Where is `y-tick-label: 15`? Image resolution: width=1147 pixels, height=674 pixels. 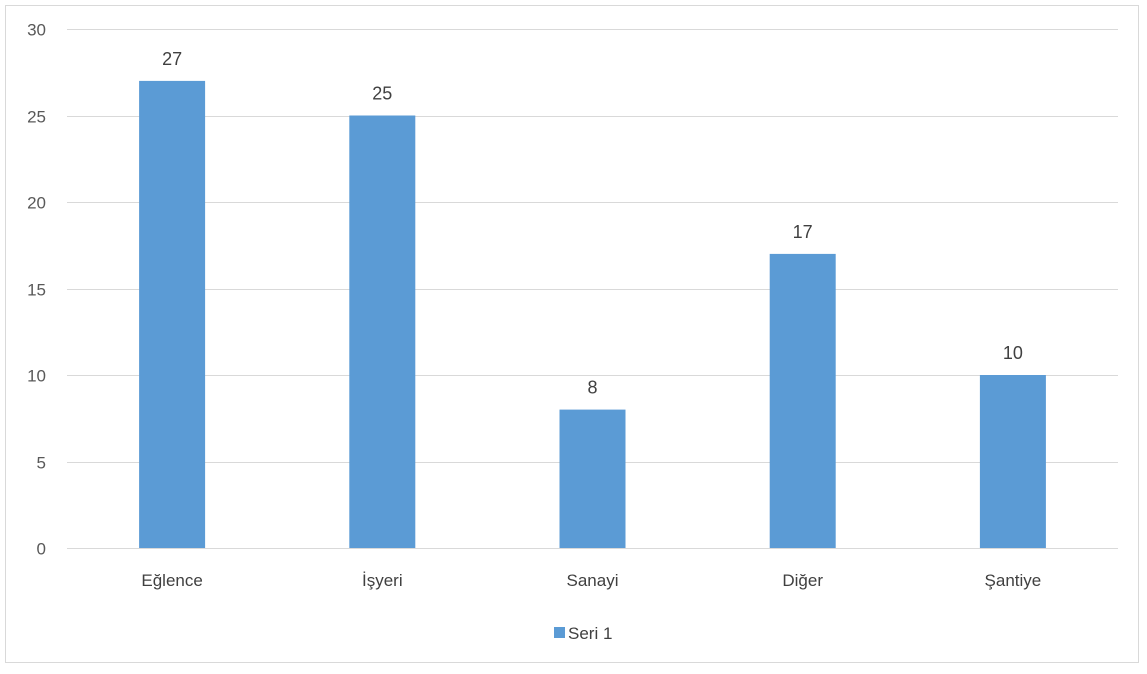 y-tick-label: 15 is located at coordinates (36, 290).